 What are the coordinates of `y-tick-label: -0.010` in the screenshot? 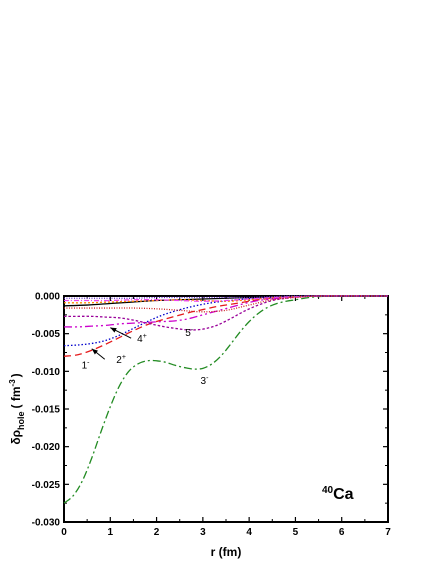 It's located at (46, 372).